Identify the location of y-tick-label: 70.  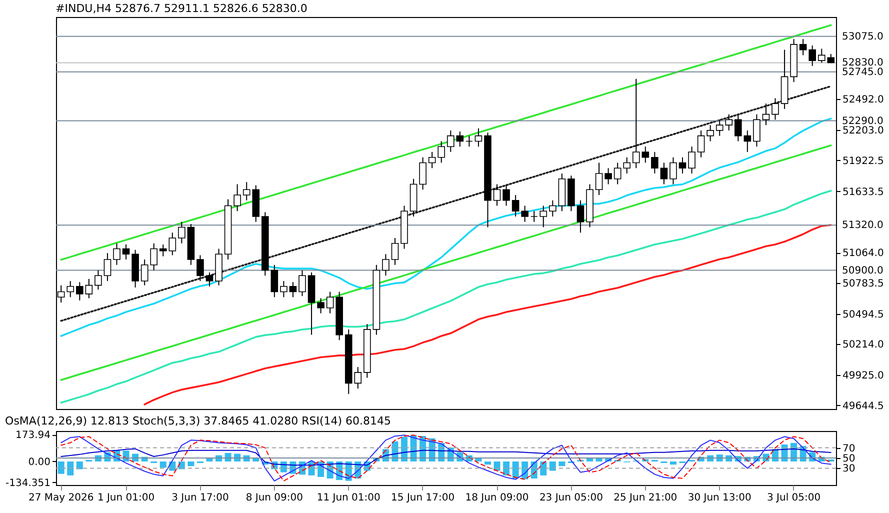
(849, 448).